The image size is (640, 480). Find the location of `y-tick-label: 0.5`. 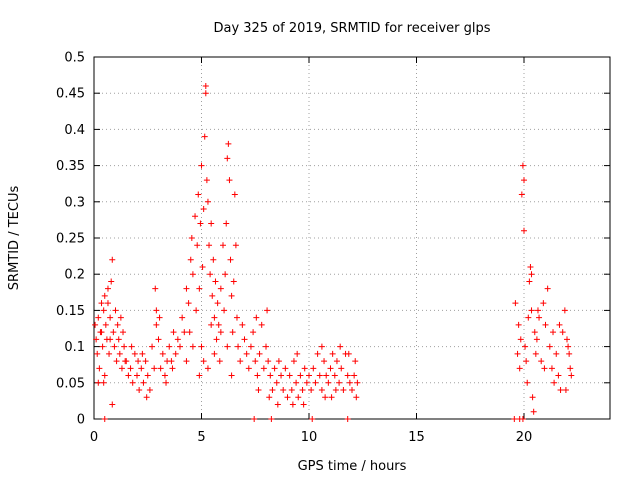

y-tick-label: 0.5 is located at coordinates (74, 58).